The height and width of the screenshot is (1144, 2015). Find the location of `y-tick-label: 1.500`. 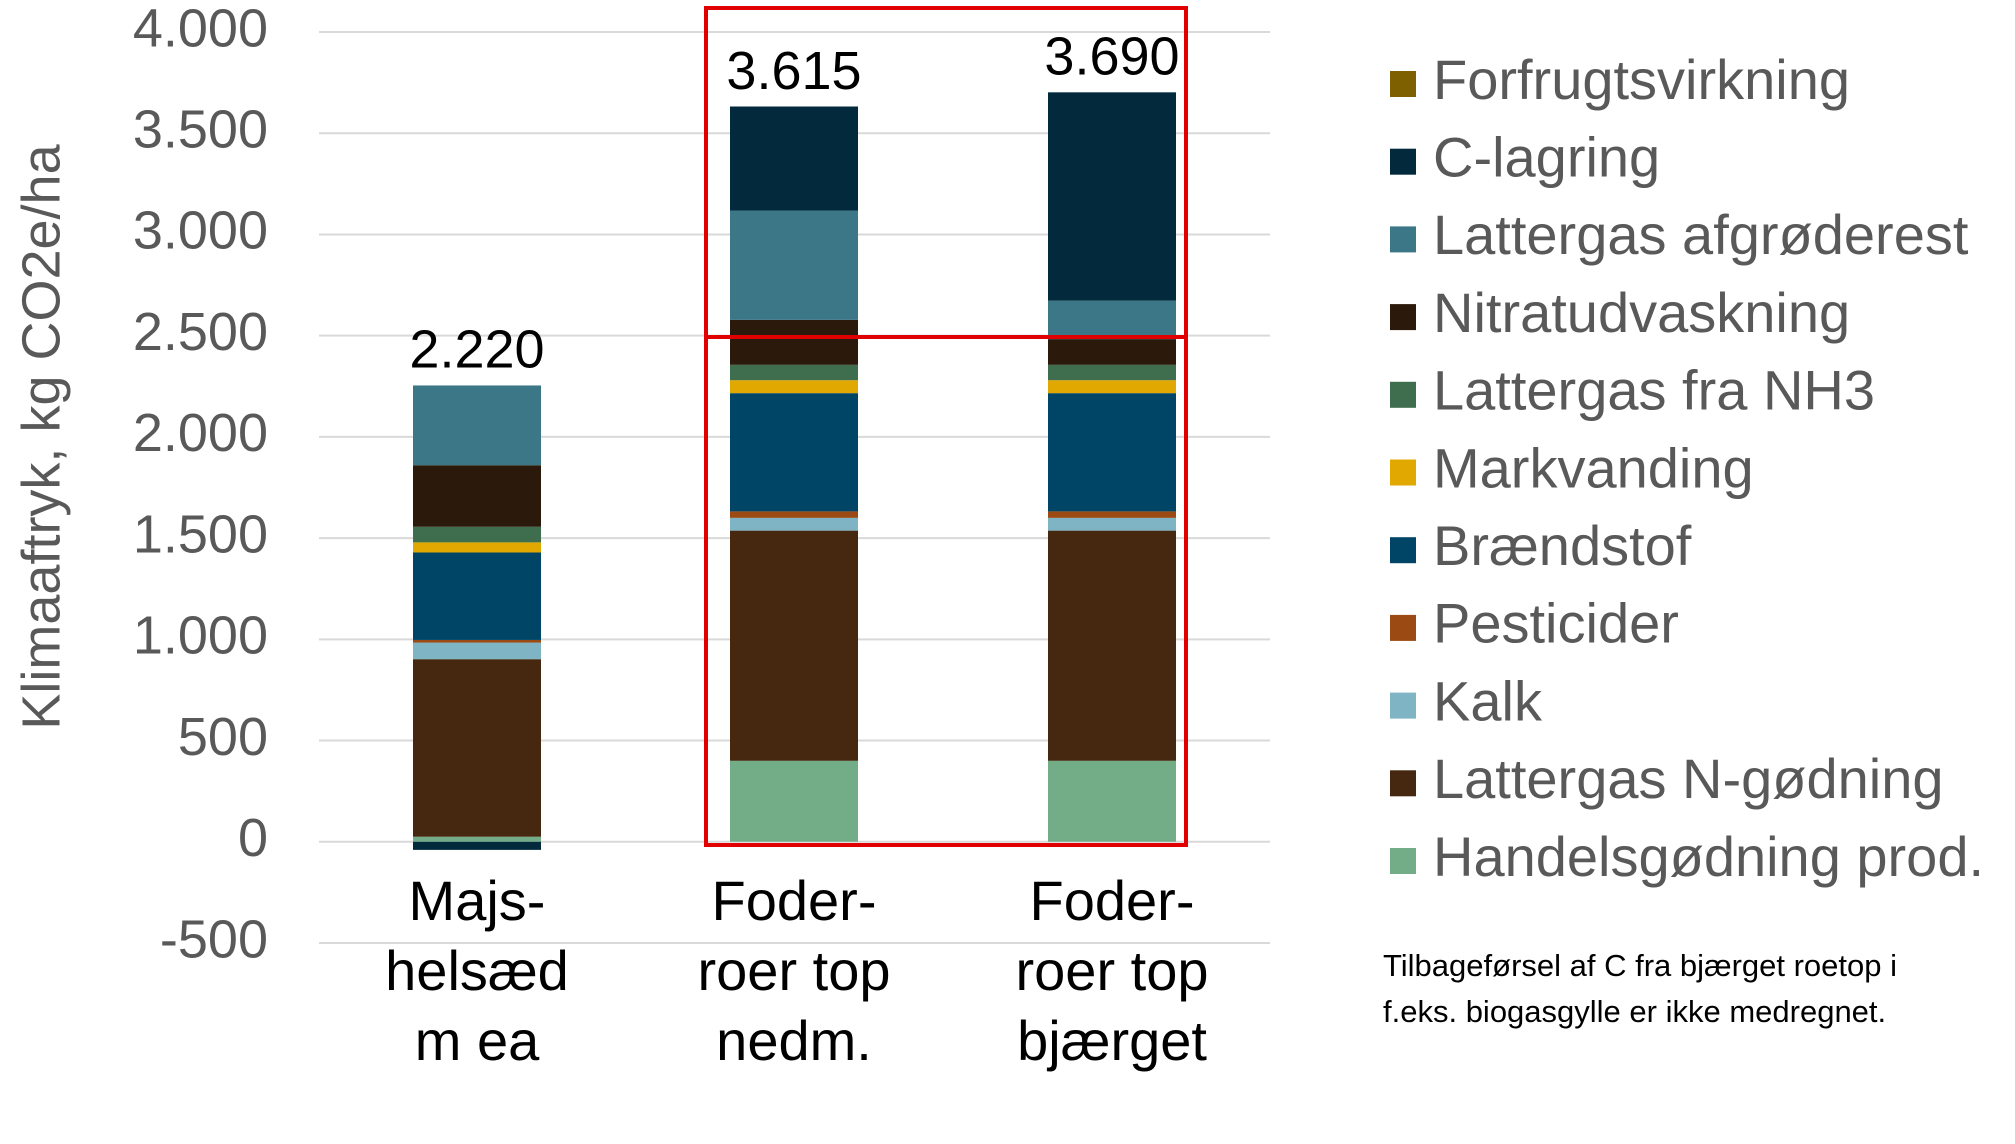

y-tick-label: 1.500 is located at coordinates (200, 534).